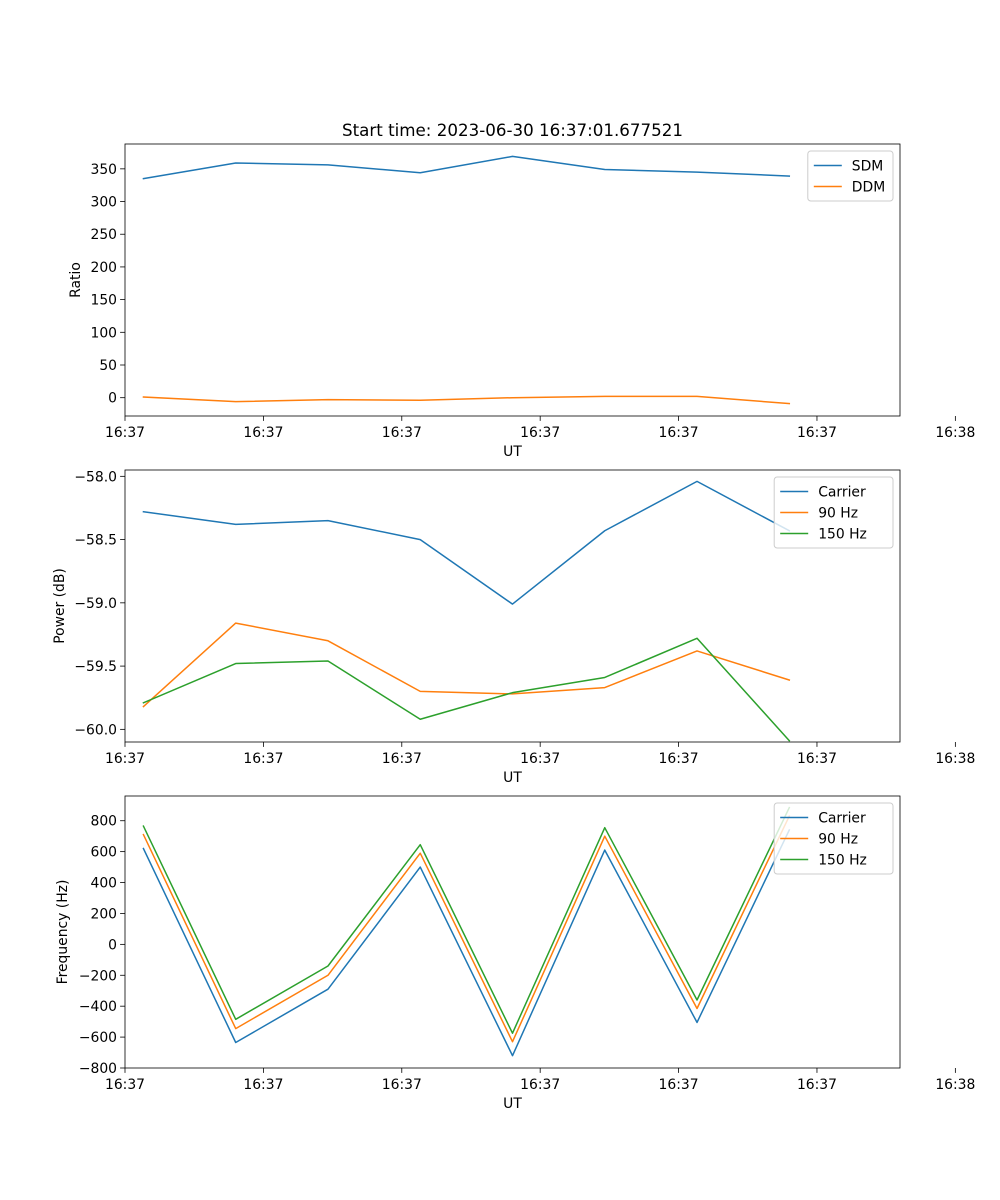 The width and height of the screenshot is (1000, 1200). What do you see at coordinates (98, 1007) in the screenshot?
I see `y-tick-label: −400` at bounding box center [98, 1007].